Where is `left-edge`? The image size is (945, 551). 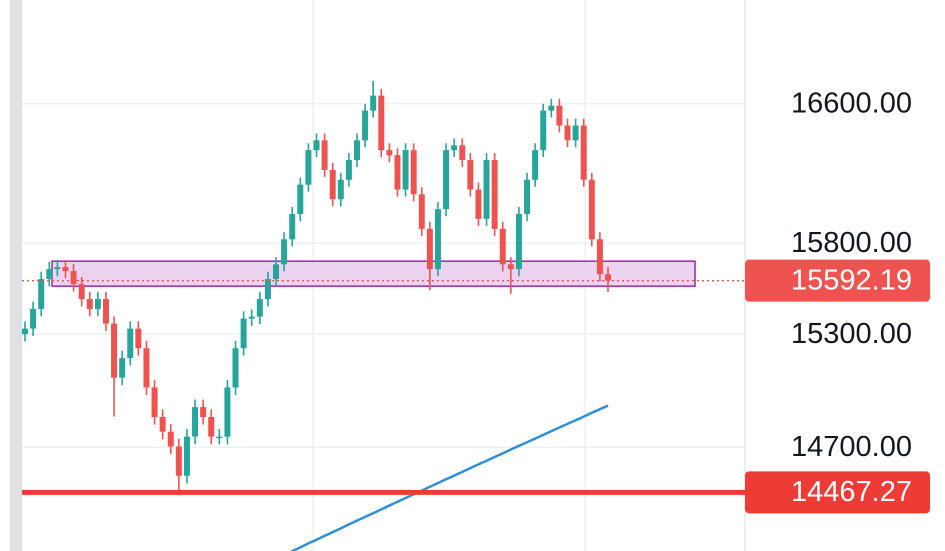
left-edge is located at coordinates (16, 275).